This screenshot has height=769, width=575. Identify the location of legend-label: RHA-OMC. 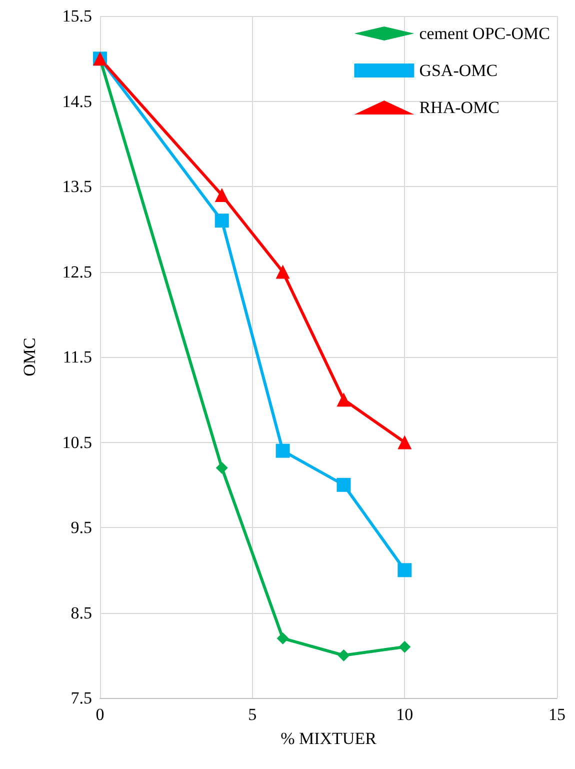
(459, 107).